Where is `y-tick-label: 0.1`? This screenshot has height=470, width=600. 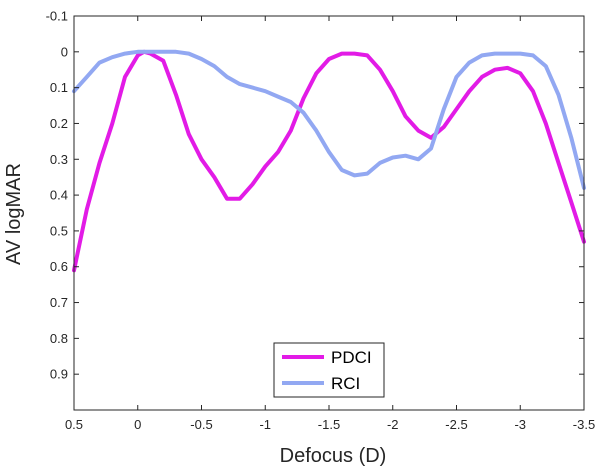
y-tick-label: 0.1 is located at coordinates (59, 87).